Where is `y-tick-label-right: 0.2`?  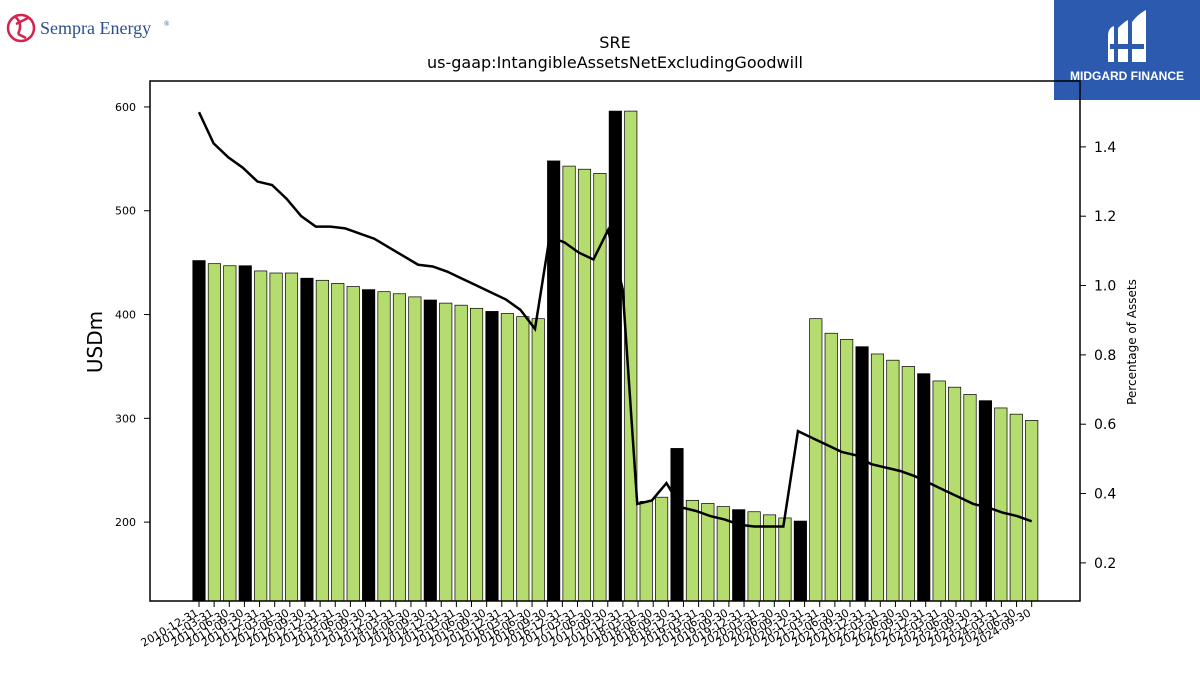 y-tick-label-right: 0.2 is located at coordinates (1105, 564).